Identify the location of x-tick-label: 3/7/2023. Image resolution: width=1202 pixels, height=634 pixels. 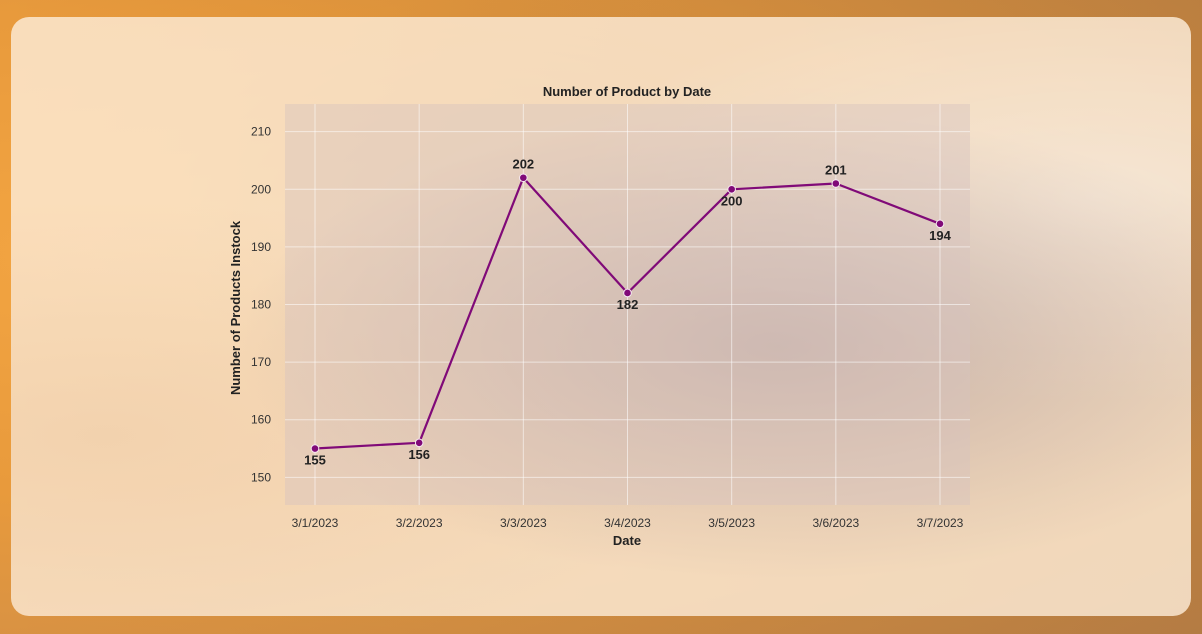
(940, 523).